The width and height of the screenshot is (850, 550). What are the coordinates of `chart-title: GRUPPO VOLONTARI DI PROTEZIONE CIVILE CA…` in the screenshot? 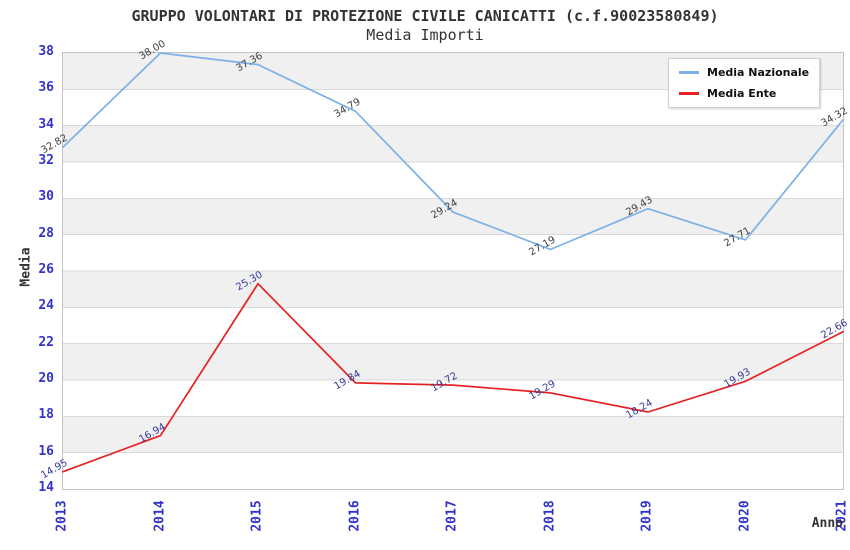 It's located at (425, 16).